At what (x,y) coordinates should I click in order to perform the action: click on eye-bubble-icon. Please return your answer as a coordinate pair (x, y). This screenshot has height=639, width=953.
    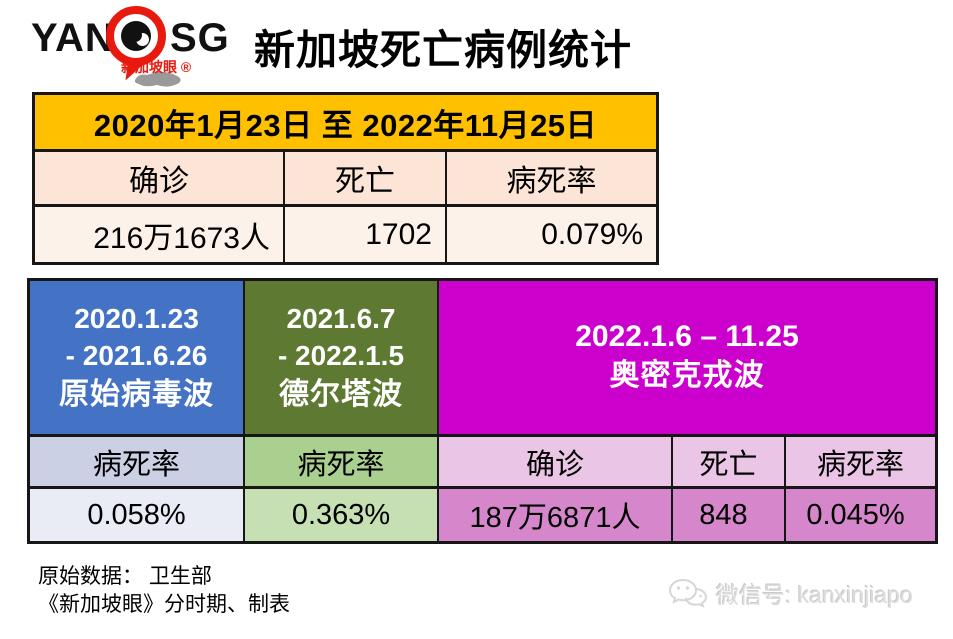
    Looking at the image, I should click on (136, 36).